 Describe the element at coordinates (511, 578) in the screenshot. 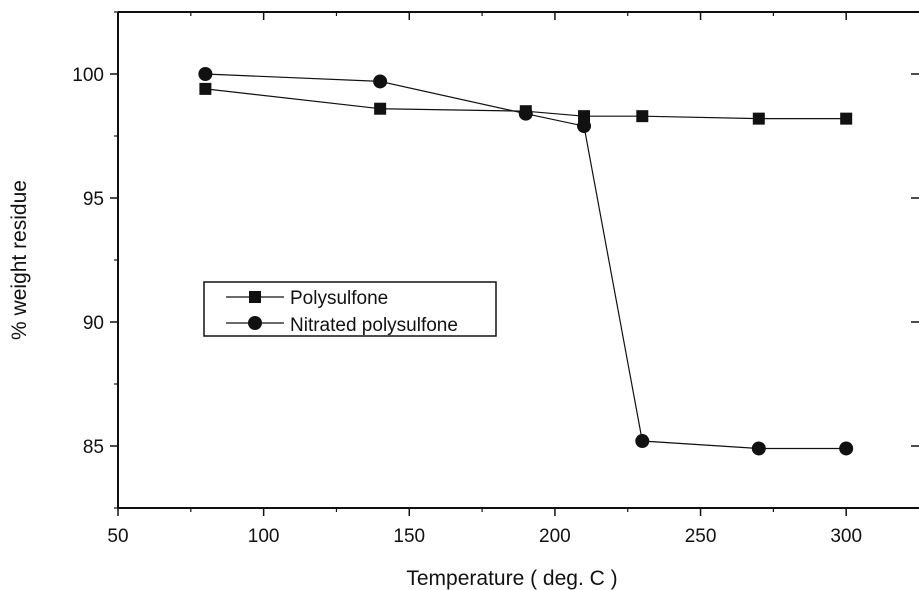

I see `x-axis-title: Temperature ( deg. C )` at that location.